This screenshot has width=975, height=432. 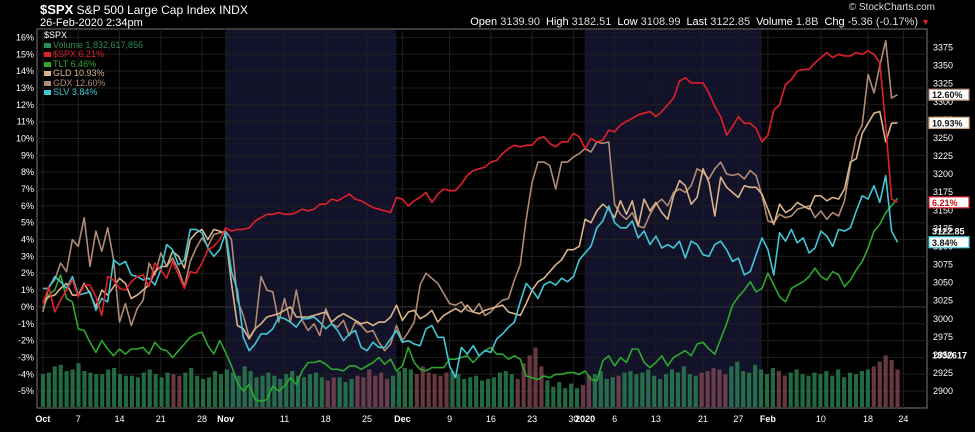 I want to click on quote-label: Last, so click(x=698, y=22).